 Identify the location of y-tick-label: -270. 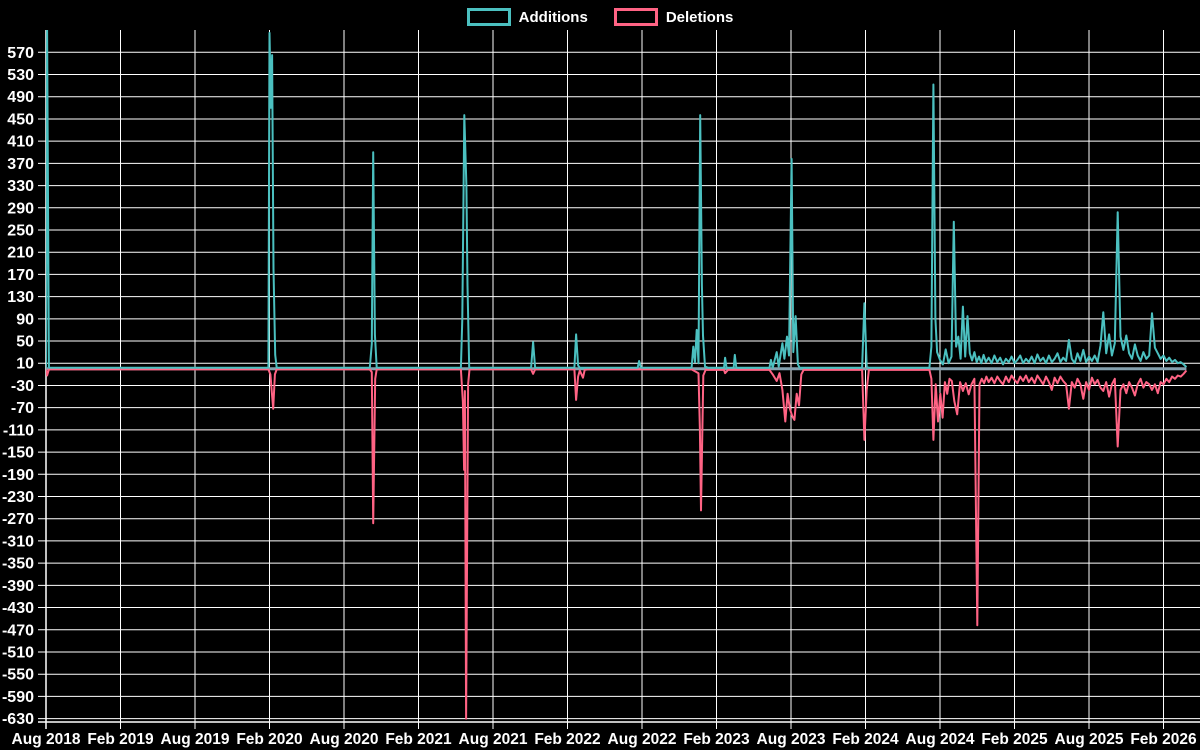
(18, 519).